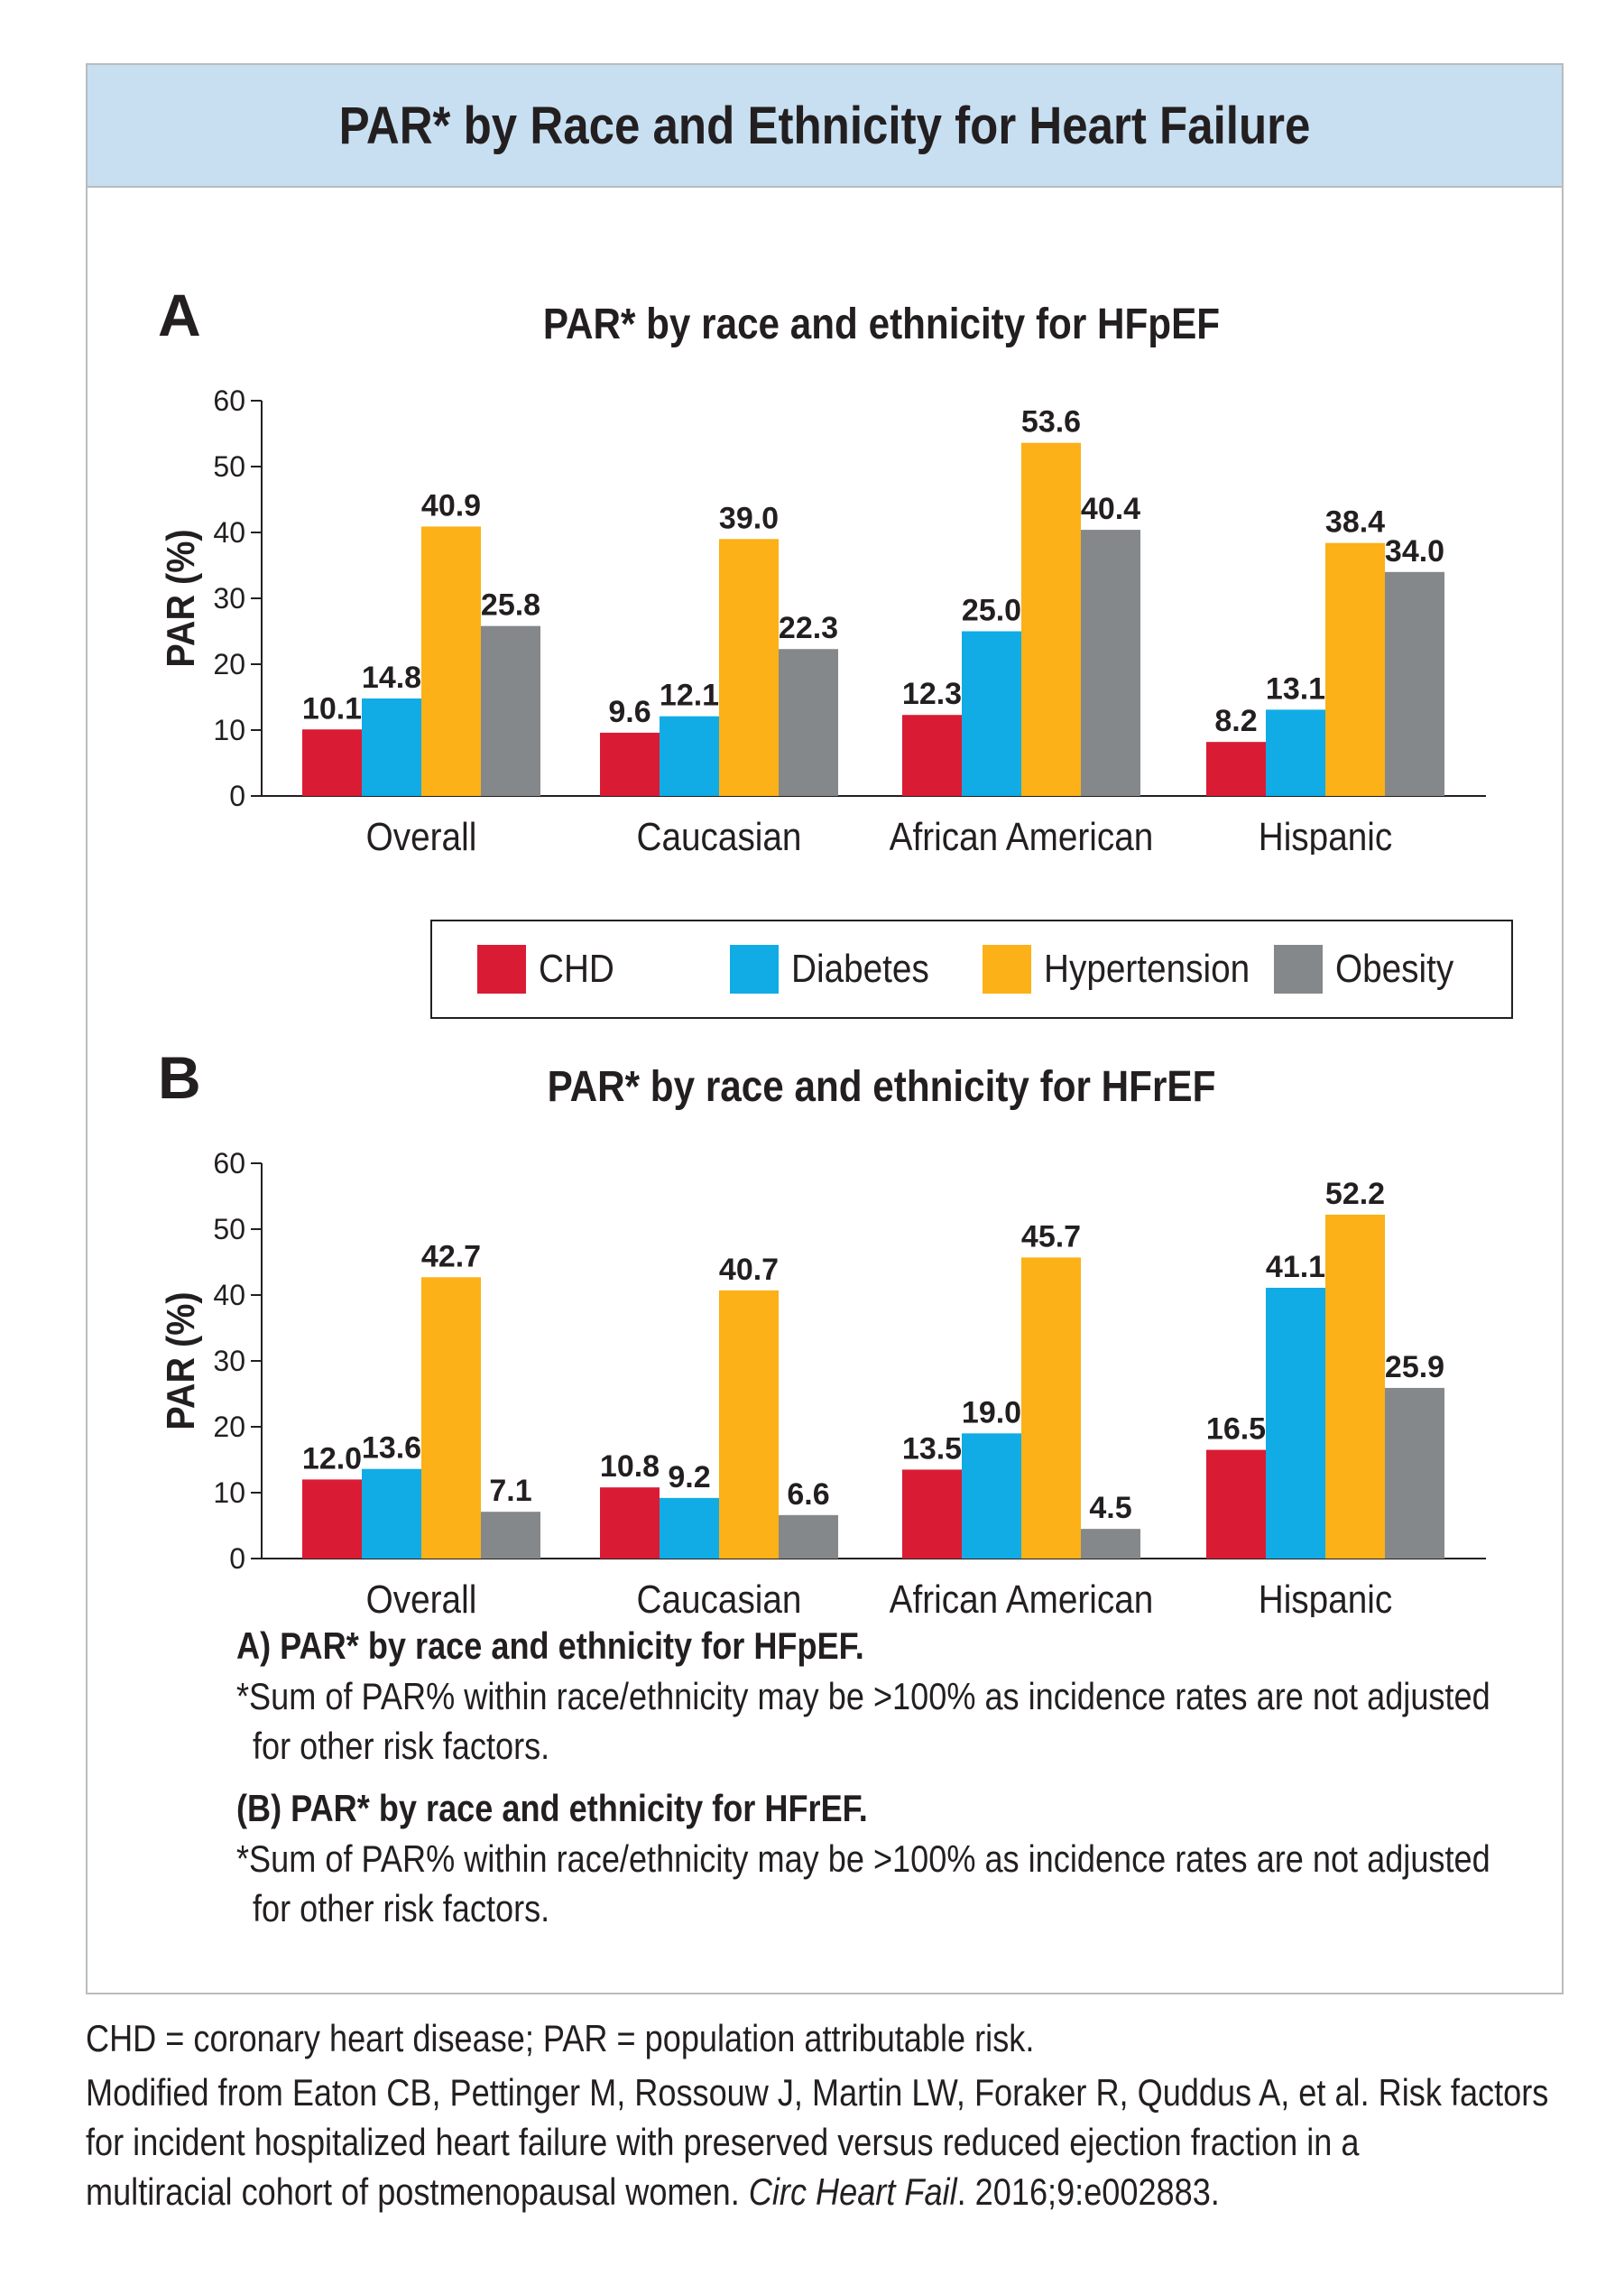  Describe the element at coordinates (1295, 753) in the screenshot. I see `bar-diabetes-hispanic` at that location.